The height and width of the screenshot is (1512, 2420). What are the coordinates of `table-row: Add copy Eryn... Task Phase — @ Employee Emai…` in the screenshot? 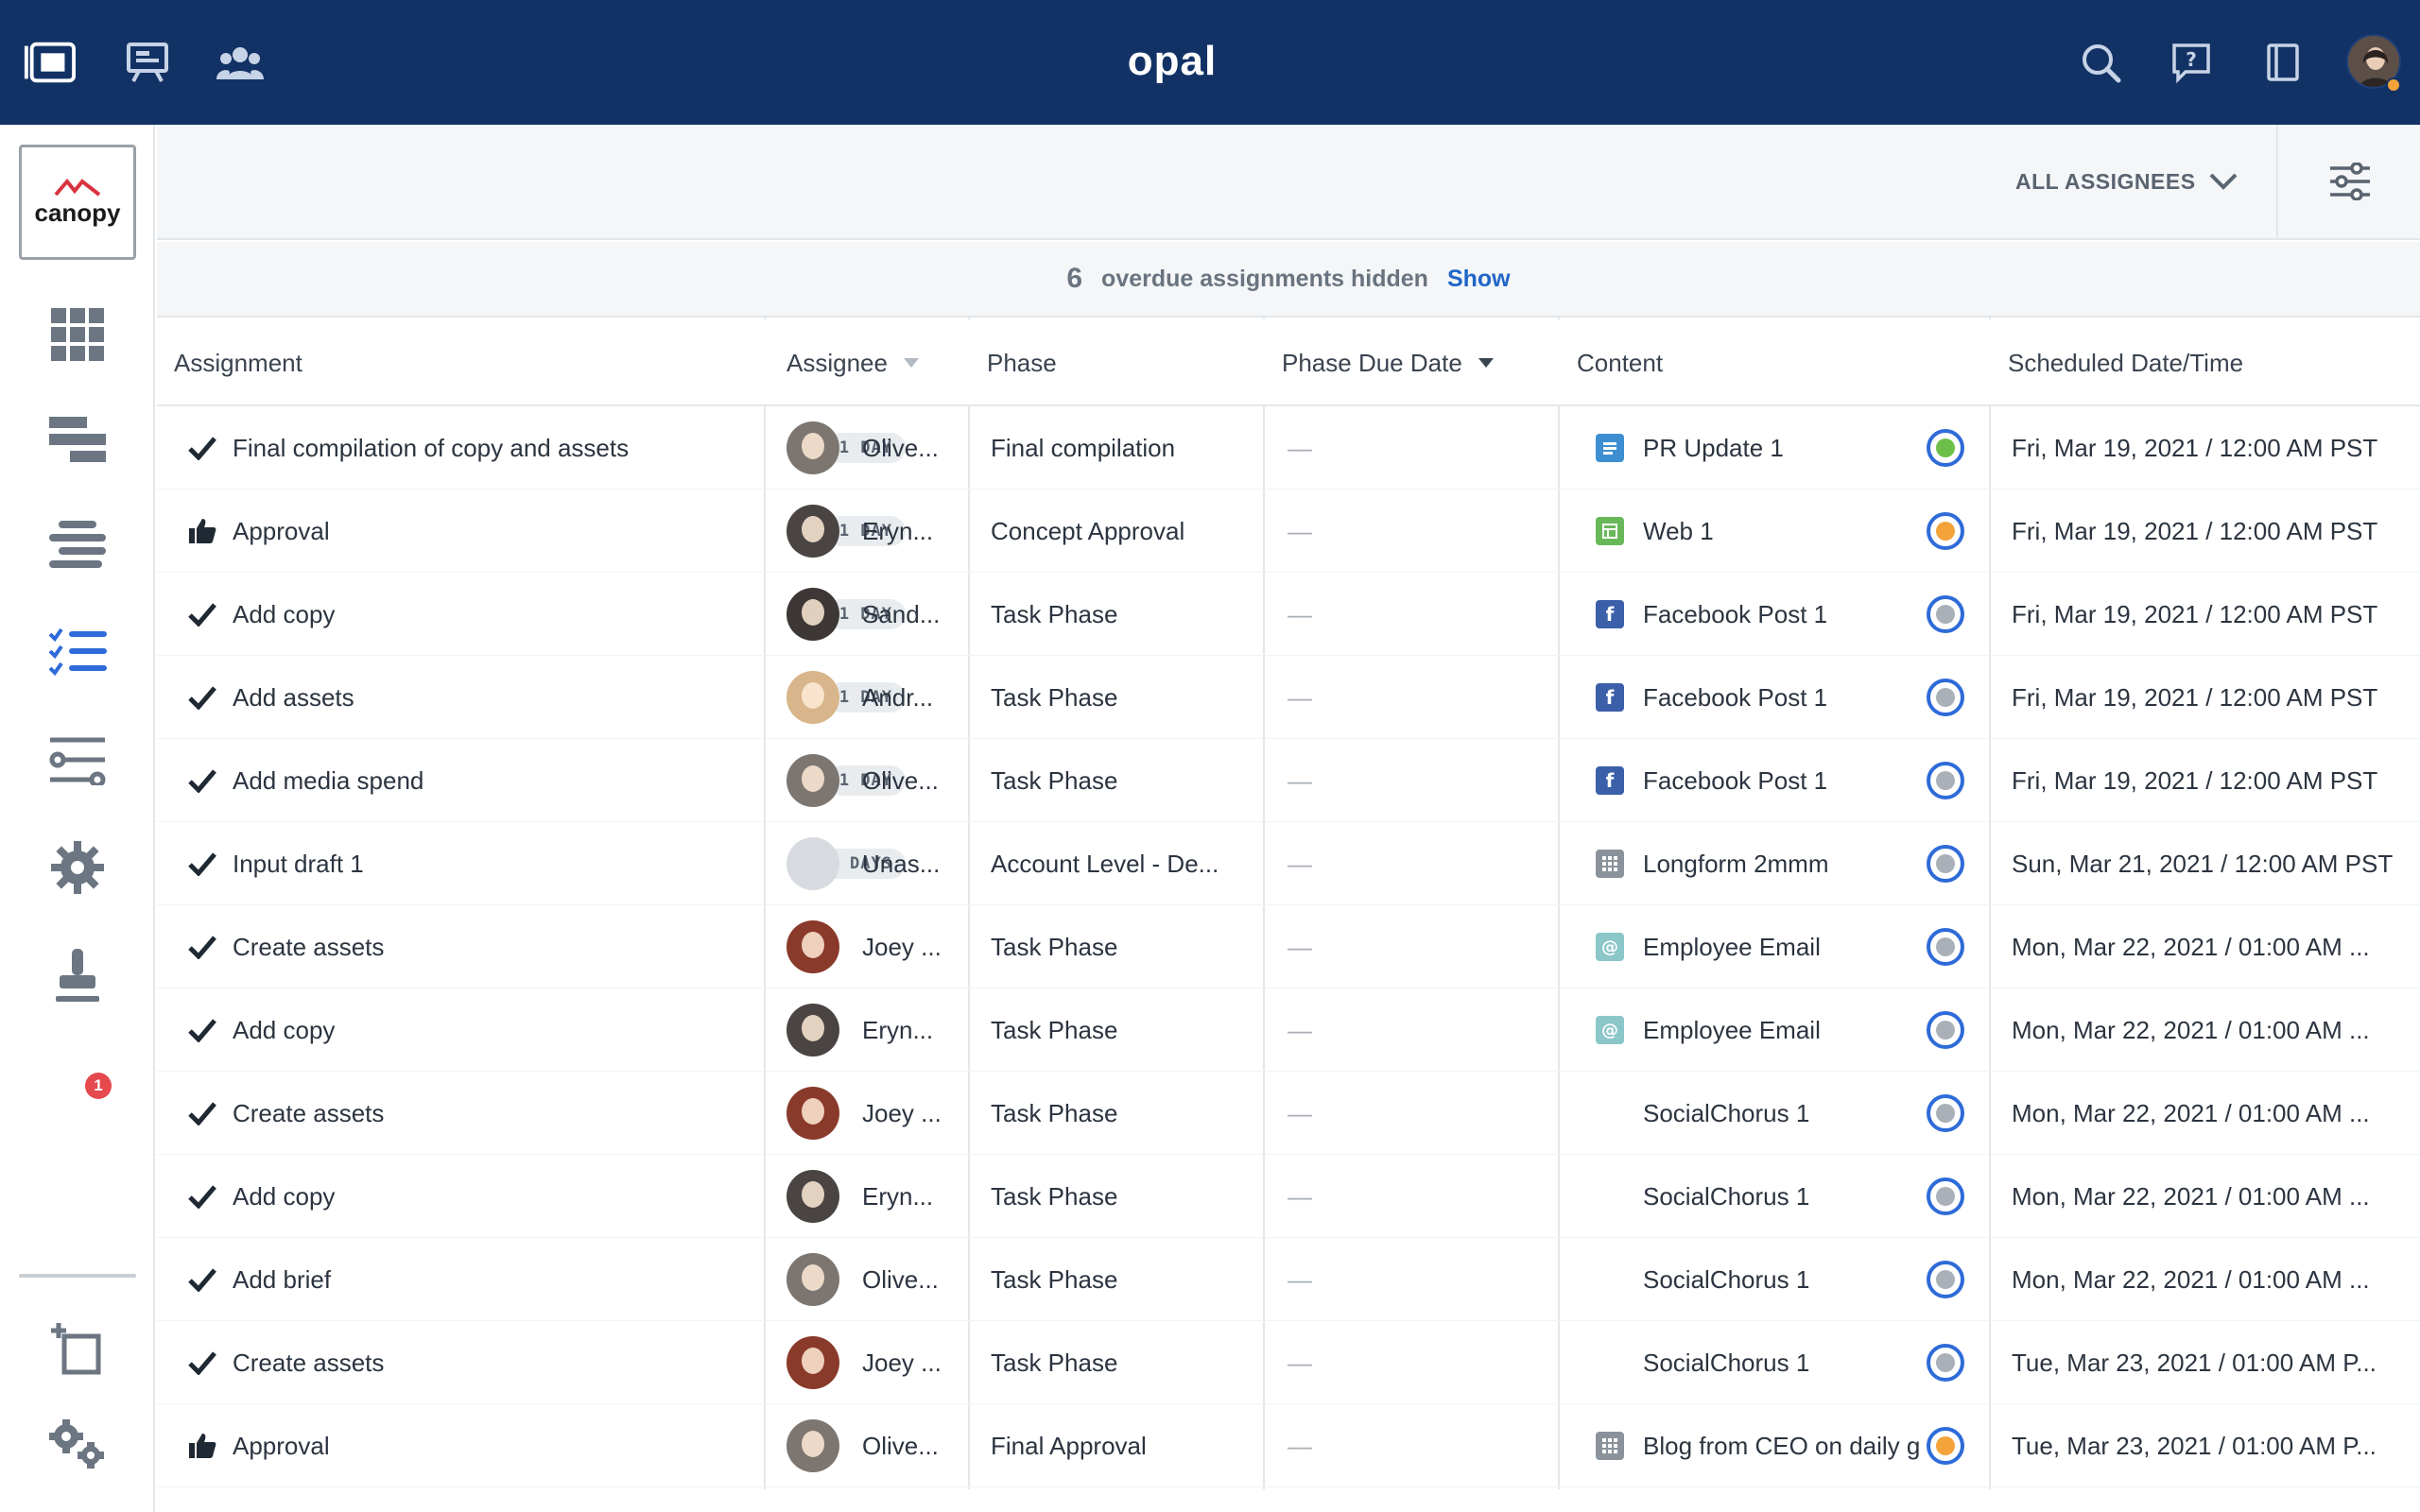 It's located at (1288, 1030).